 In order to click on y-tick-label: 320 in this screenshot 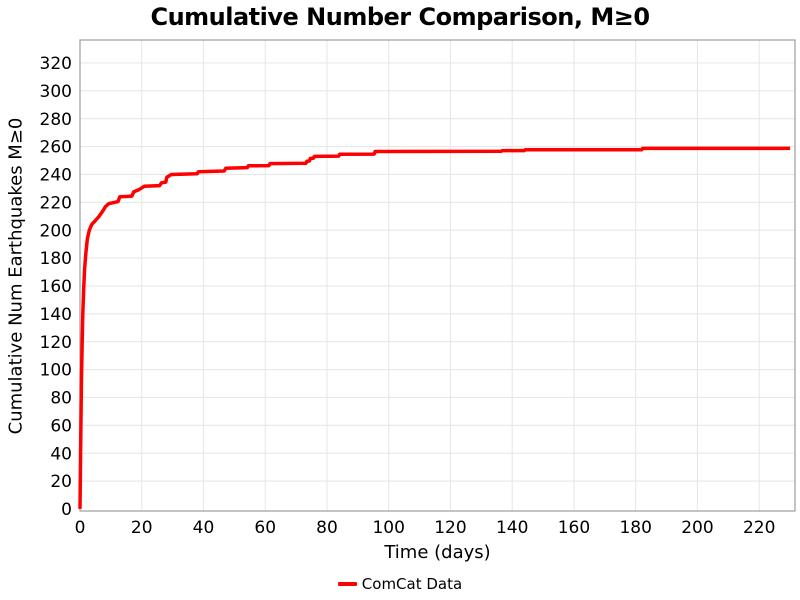, I will do `click(56, 64)`.